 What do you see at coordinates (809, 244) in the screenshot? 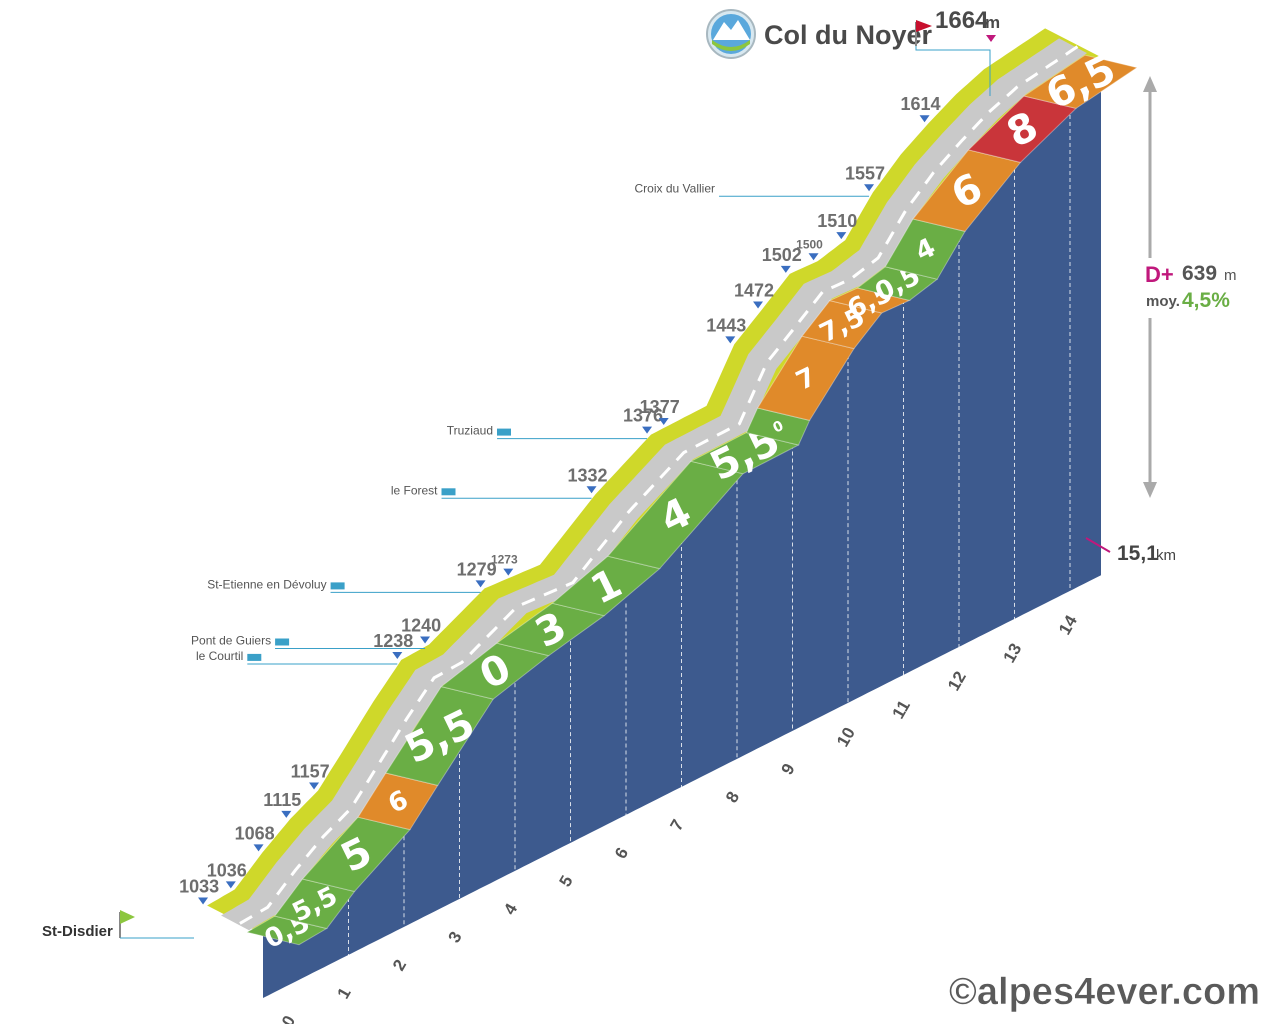
I see `altitude-label: 1500` at bounding box center [809, 244].